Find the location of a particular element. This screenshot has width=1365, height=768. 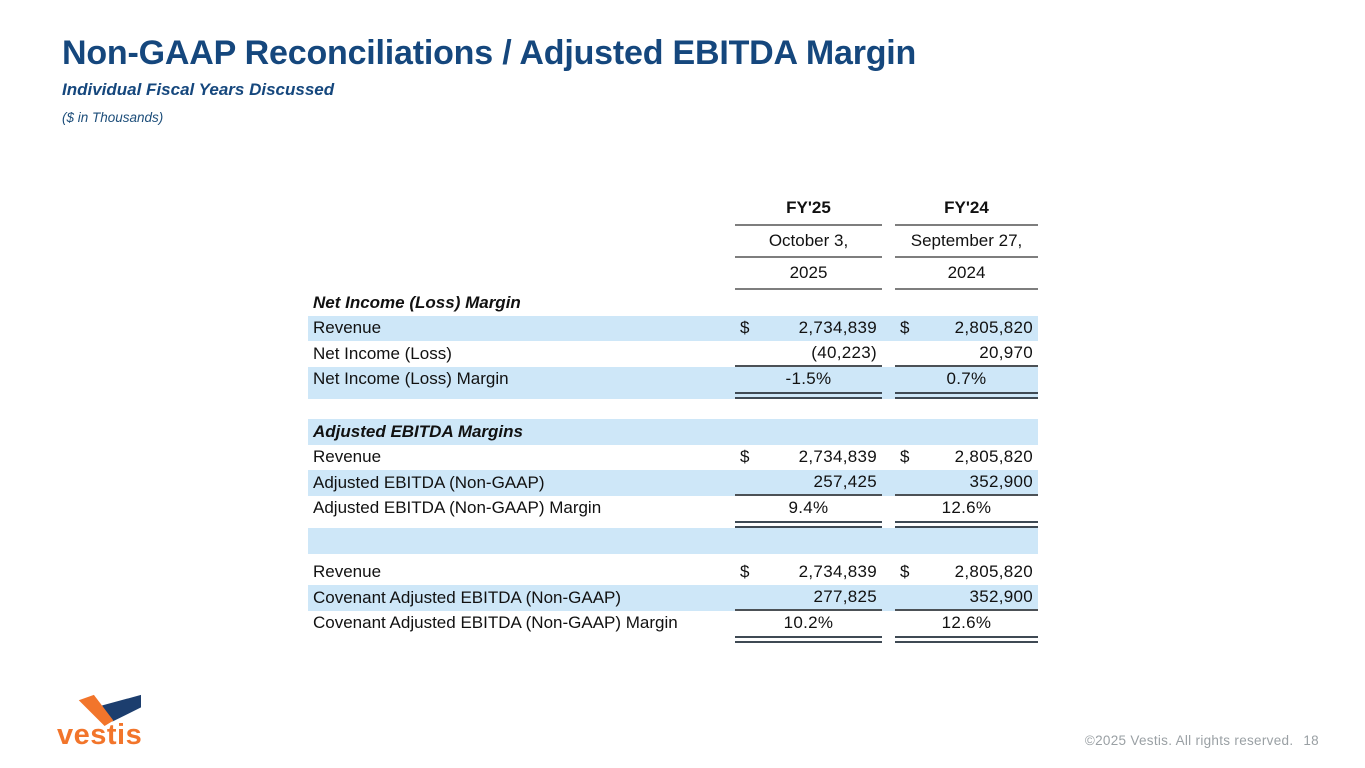

row-label: Adjusted EBITDA (Non-GAAP) Margin is located at coordinates (457, 508).